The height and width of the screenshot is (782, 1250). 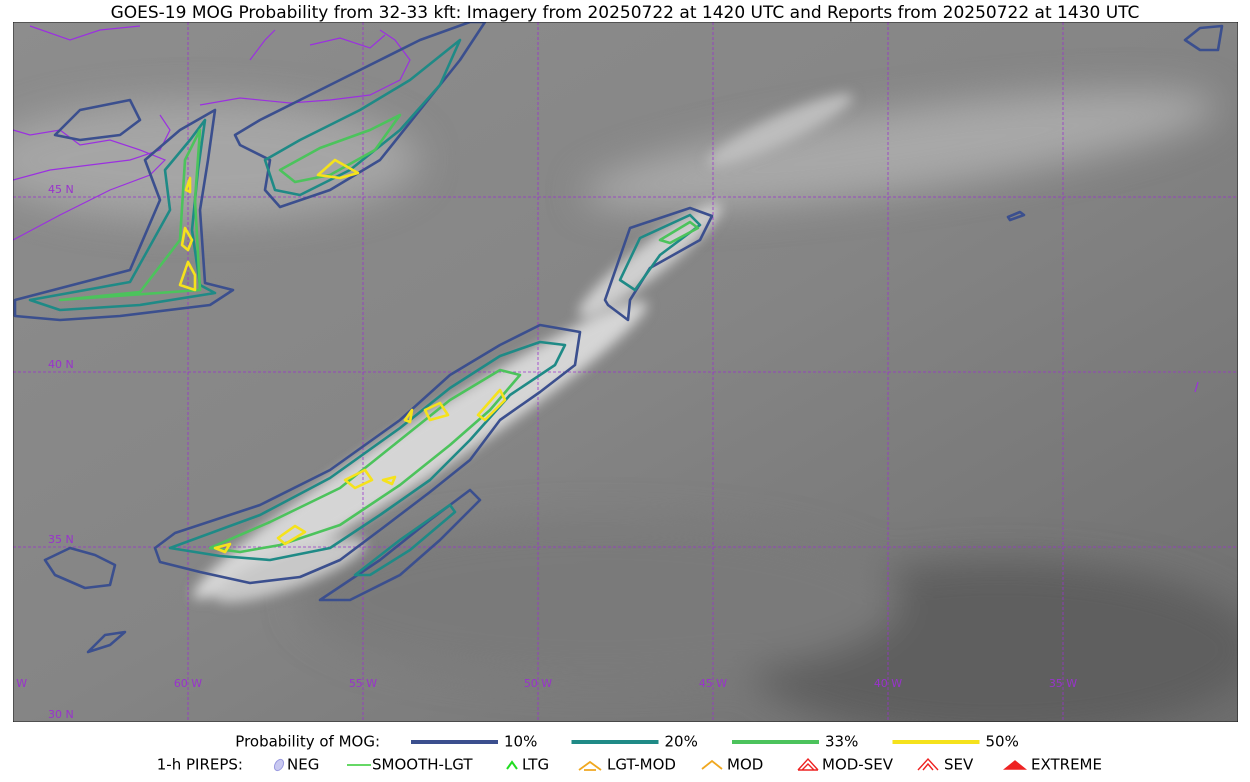 What do you see at coordinates (535, 765) in the screenshot?
I see `pirep-label: LTG` at bounding box center [535, 765].